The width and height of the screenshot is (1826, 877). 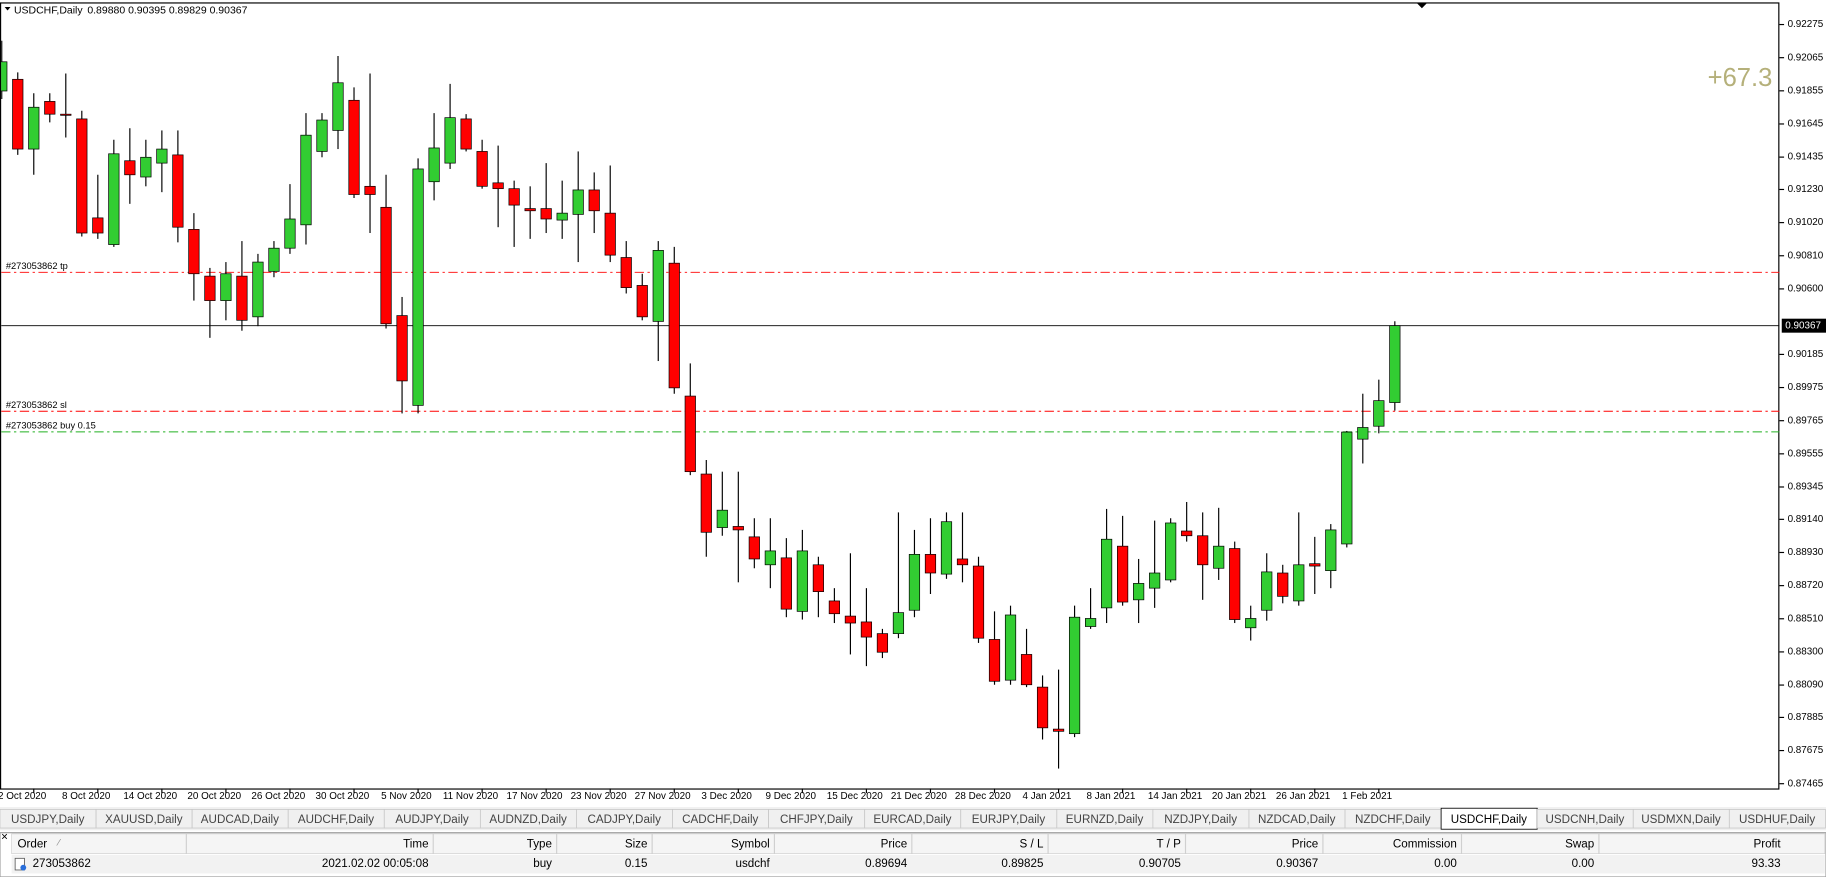 I want to click on chart-tab, so click(x=1777, y=818).